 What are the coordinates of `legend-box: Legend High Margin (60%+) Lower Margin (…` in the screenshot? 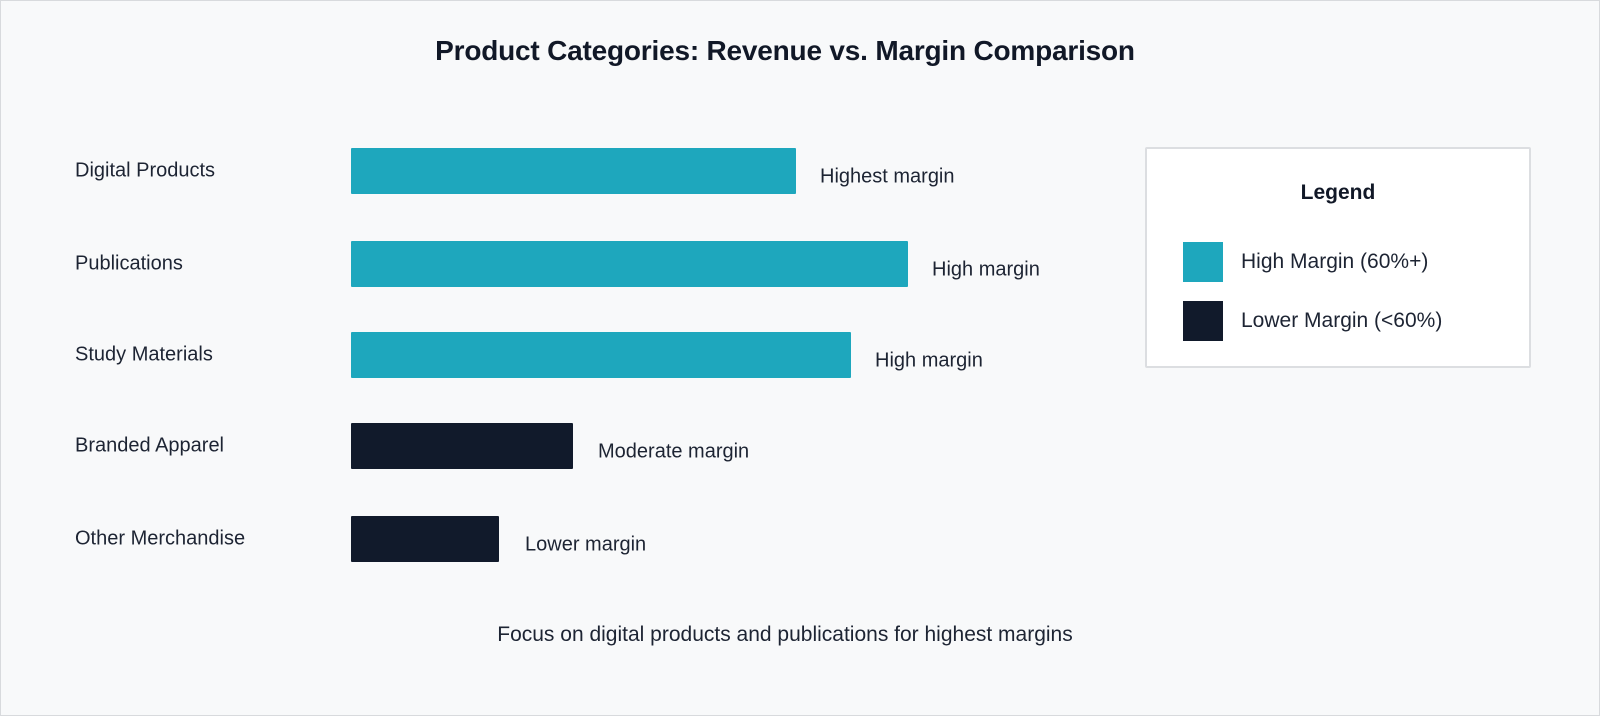 It's located at (1338, 257).